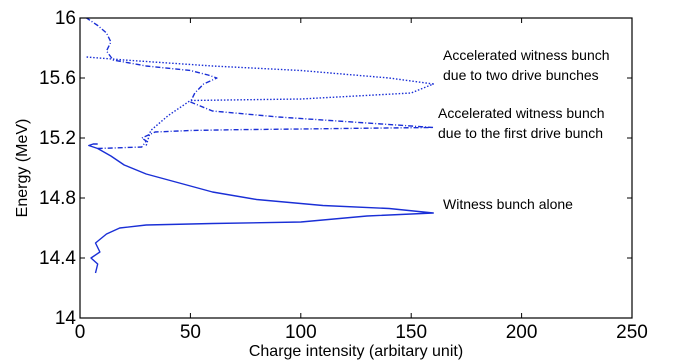 Image resolution: width=680 pixels, height=360 pixels. What do you see at coordinates (22, 168) in the screenshot?
I see `y-axis-title: Energy (MeV)` at bounding box center [22, 168].